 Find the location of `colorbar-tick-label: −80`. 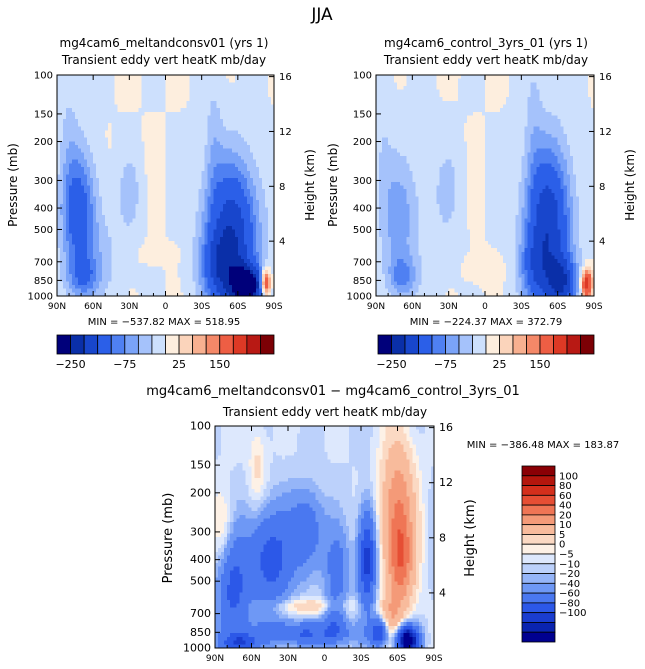

colorbar-tick-label: −80 is located at coordinates (569, 603).